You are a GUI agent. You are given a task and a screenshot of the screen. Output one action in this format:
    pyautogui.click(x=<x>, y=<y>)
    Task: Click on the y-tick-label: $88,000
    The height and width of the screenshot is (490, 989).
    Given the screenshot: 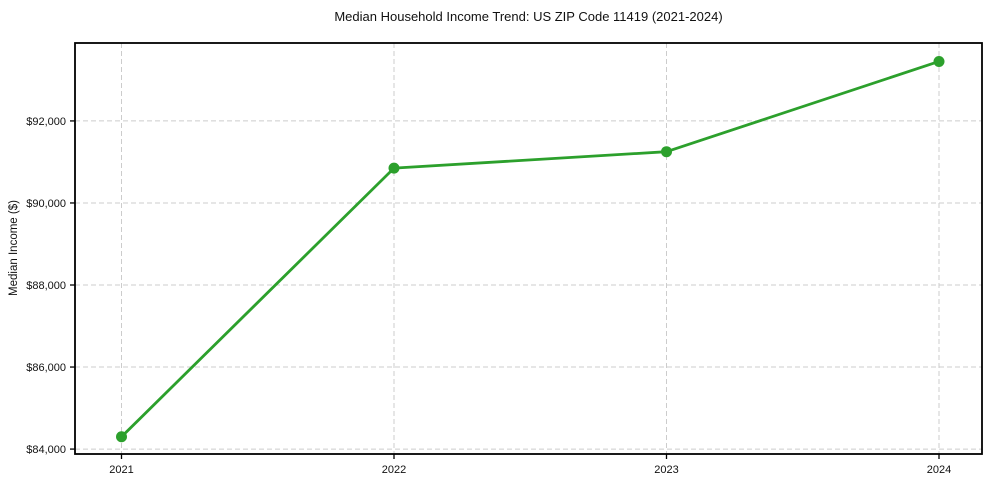 What is the action you would take?
    pyautogui.click(x=46, y=286)
    